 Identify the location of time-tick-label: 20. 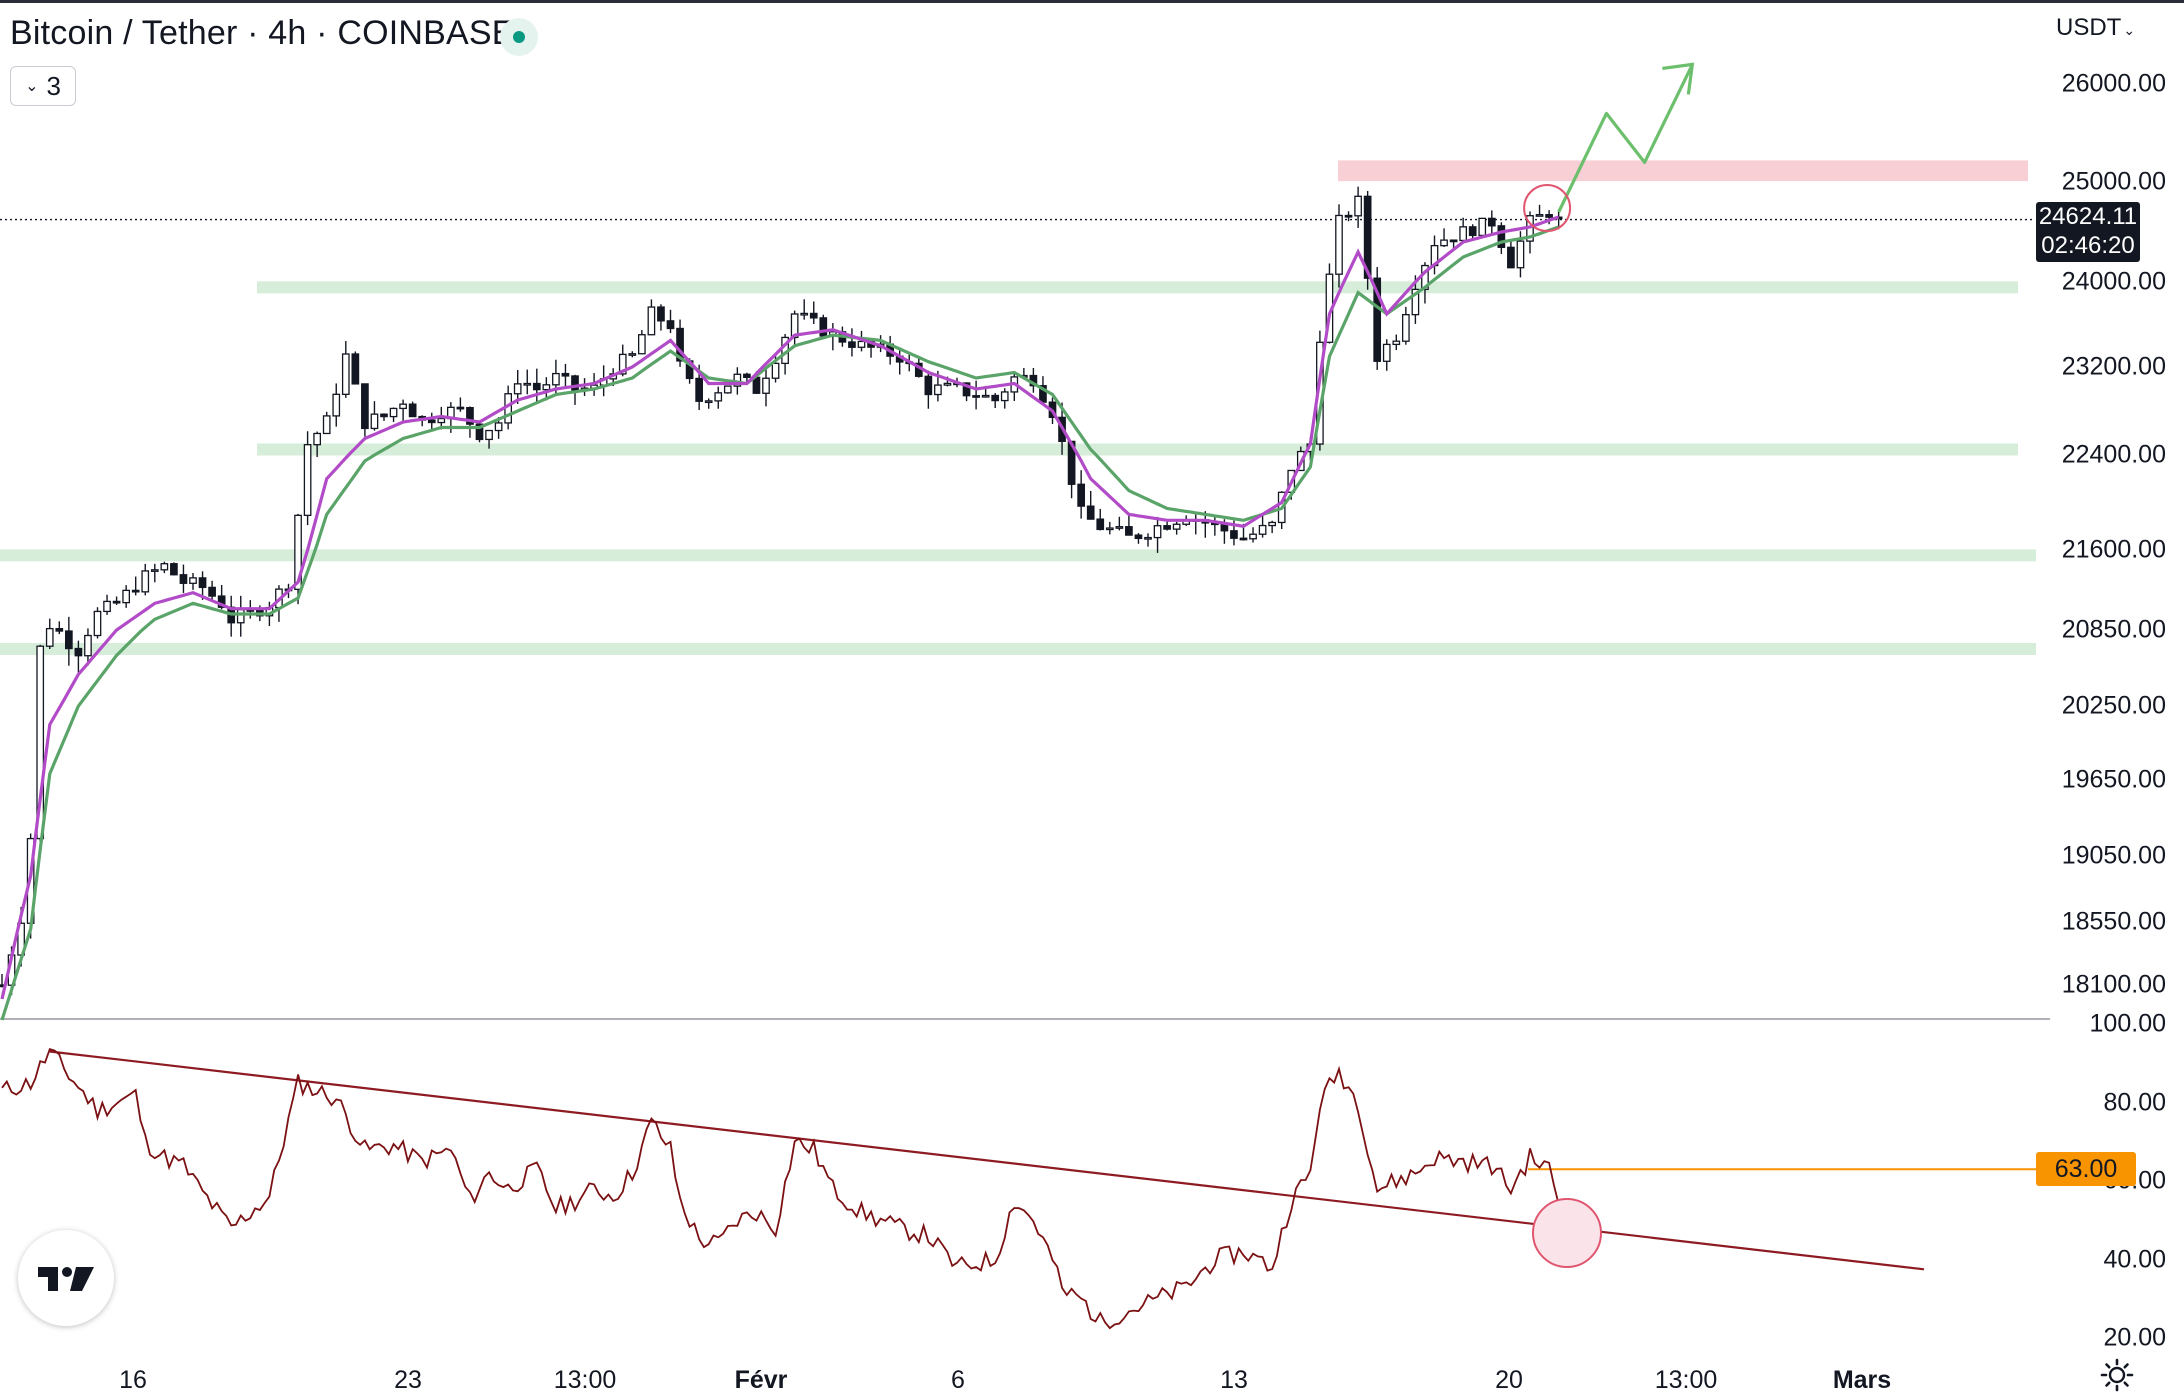
(1509, 1380).